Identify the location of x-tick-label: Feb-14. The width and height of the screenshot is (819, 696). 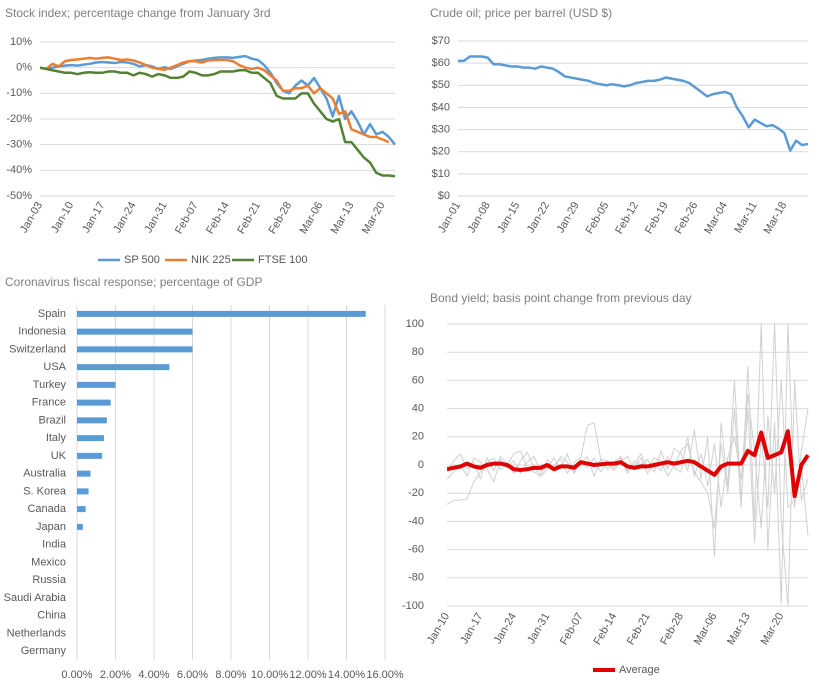
(218, 218).